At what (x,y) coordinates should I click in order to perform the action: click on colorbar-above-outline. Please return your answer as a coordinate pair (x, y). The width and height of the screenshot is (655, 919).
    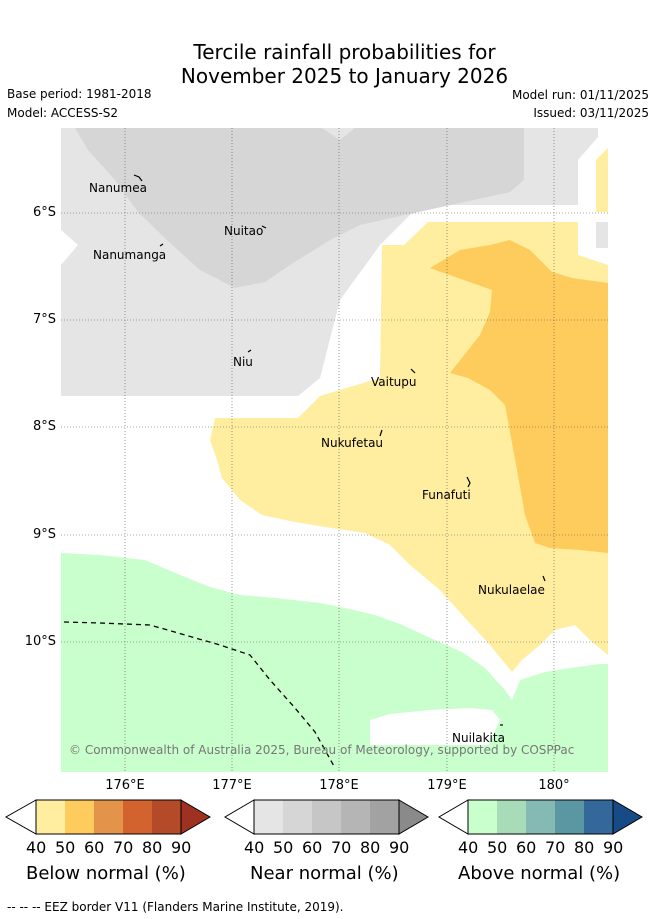
    Looking at the image, I should click on (540, 817).